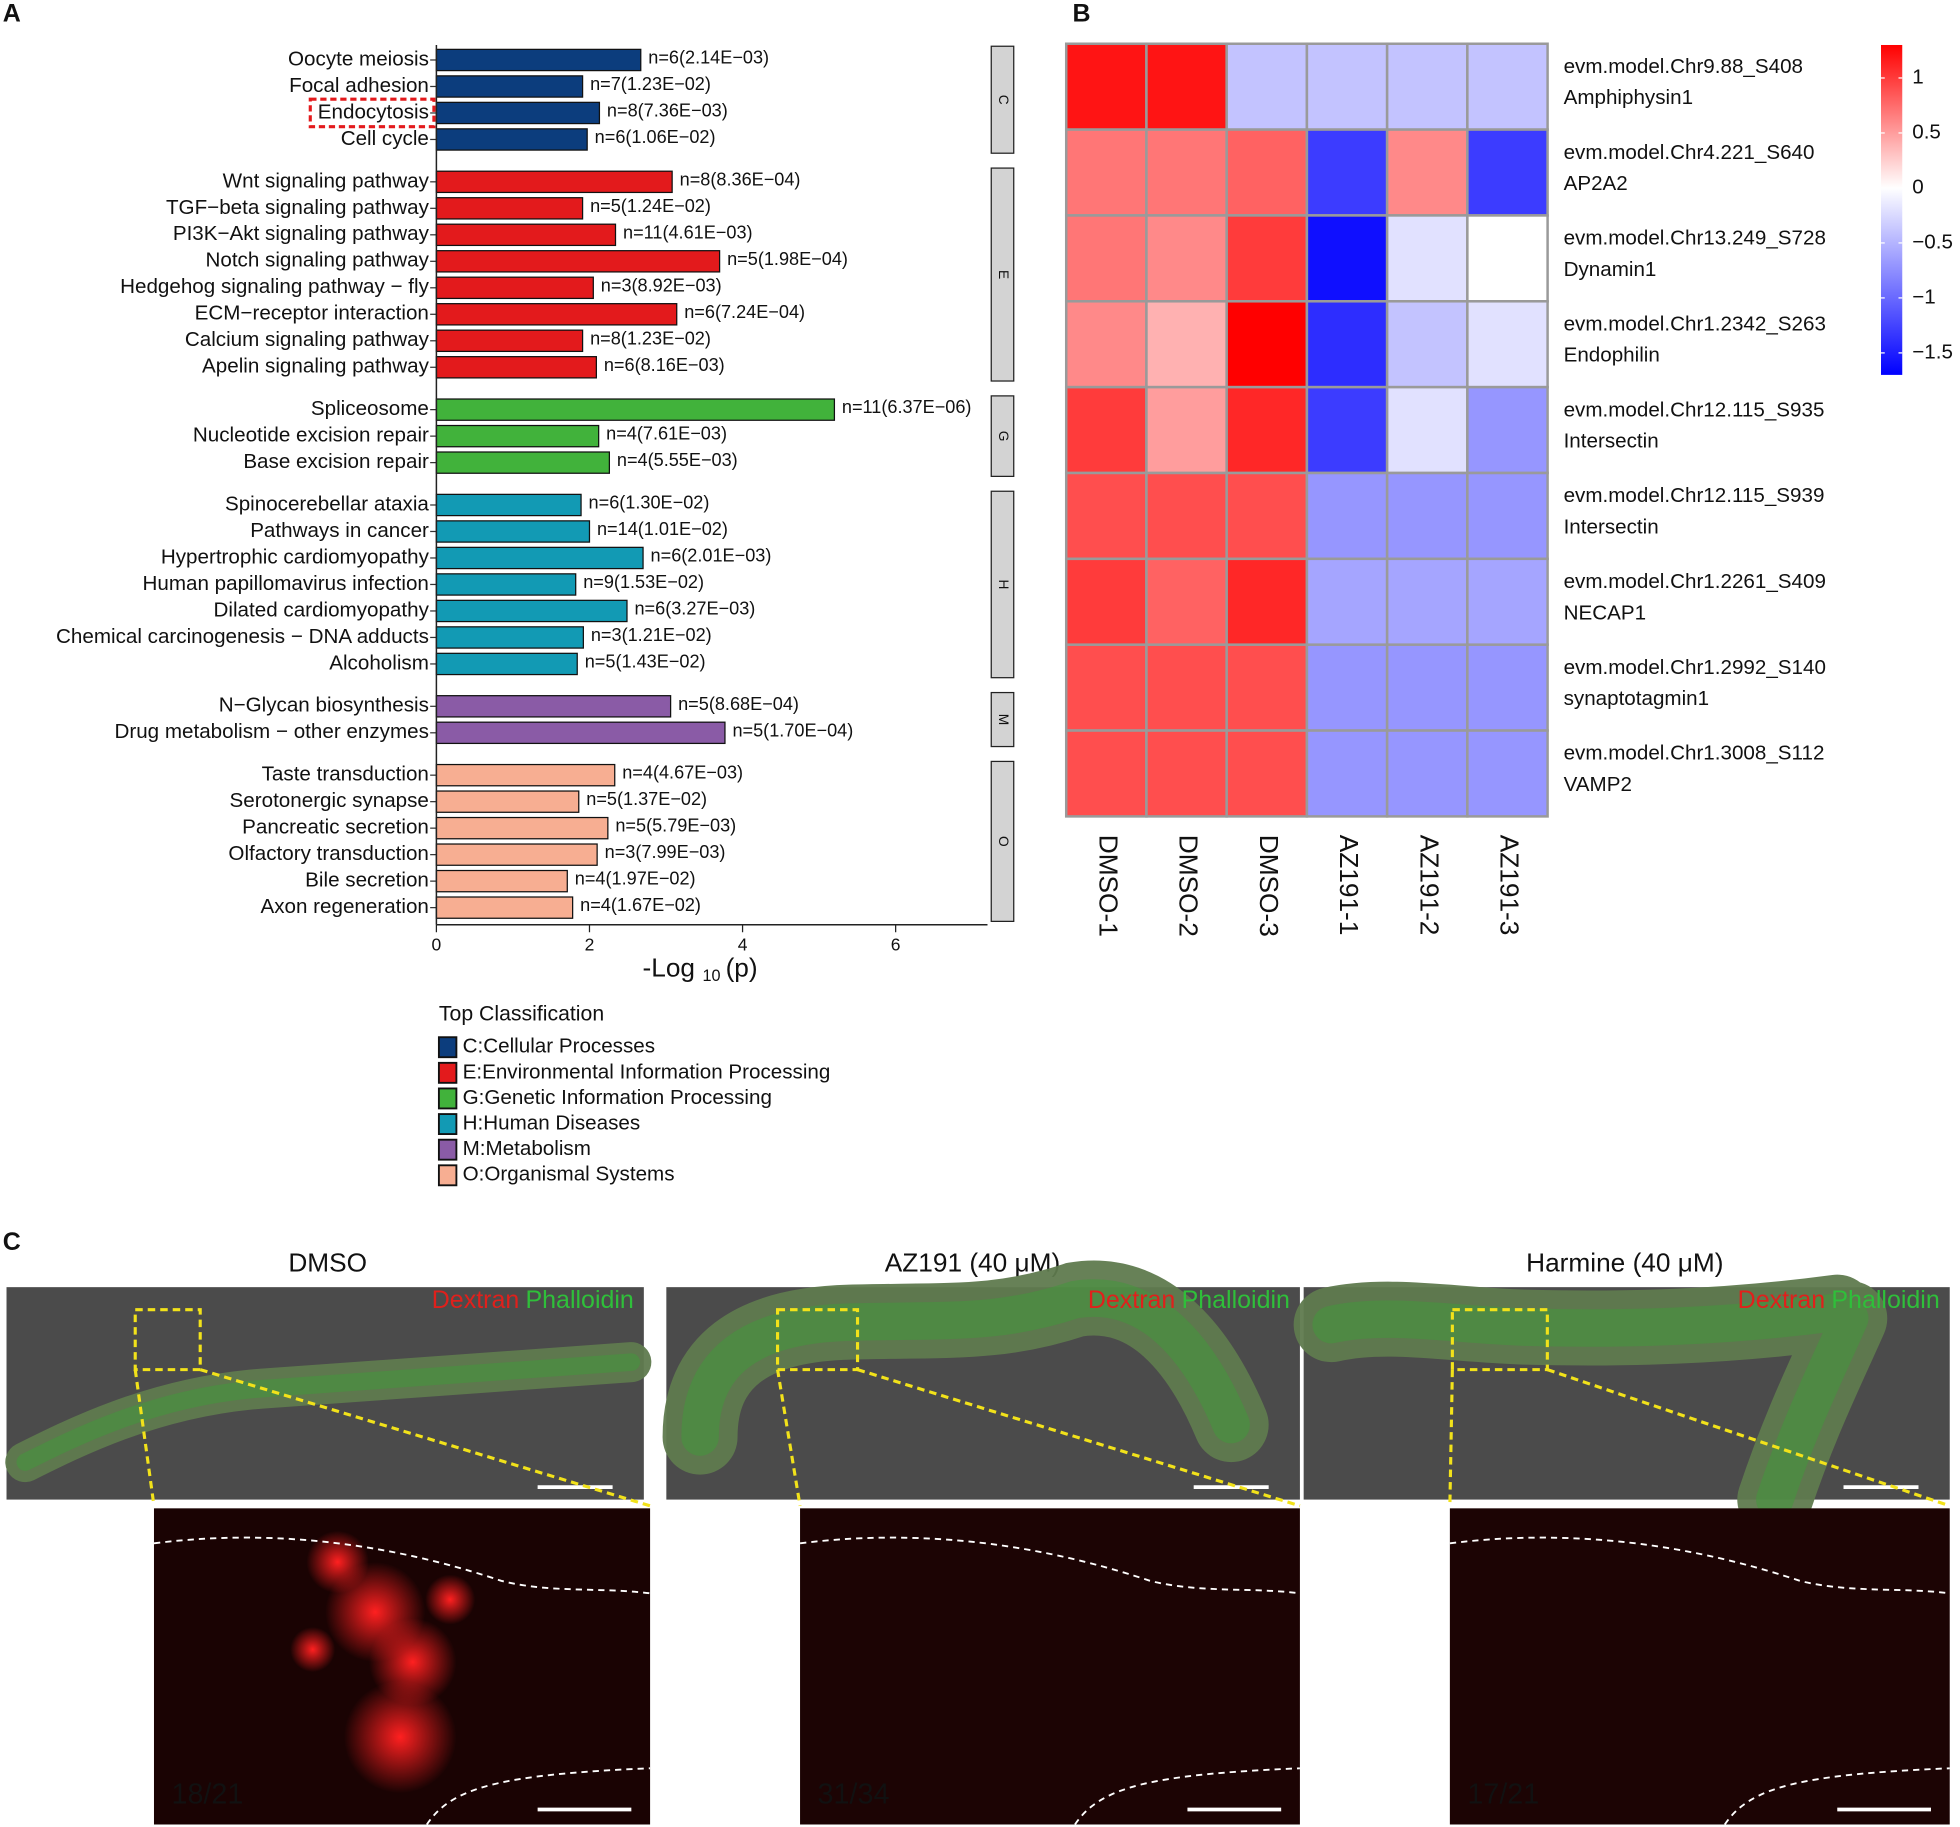 The height and width of the screenshot is (1827, 1960). Describe the element at coordinates (324, 705) in the screenshot. I see `category-label: N−Glycan biosynthesis` at that location.